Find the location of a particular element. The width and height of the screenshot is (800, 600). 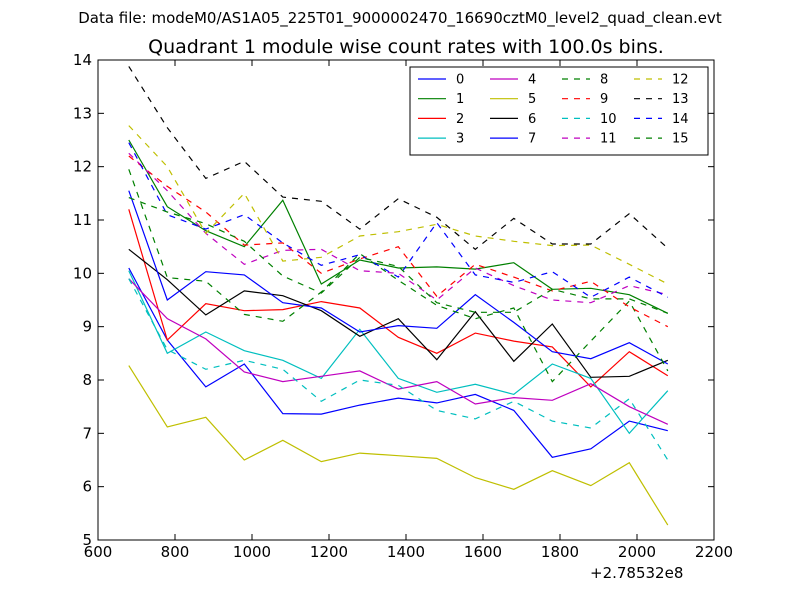

y-tick-label: 14 is located at coordinates (82, 60).